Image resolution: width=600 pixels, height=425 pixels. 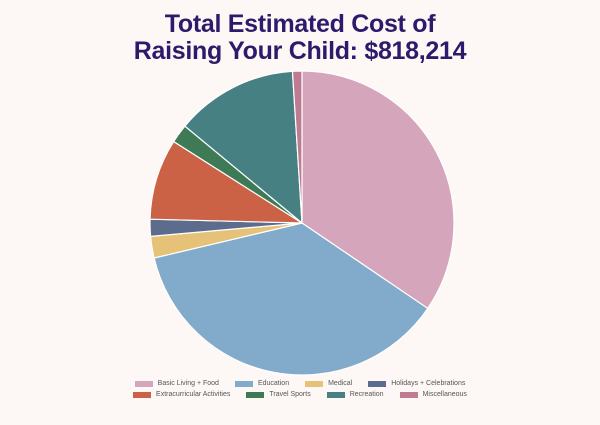 I want to click on legend-item-extracurricular: Extracurricular Activities, so click(x=181, y=394).